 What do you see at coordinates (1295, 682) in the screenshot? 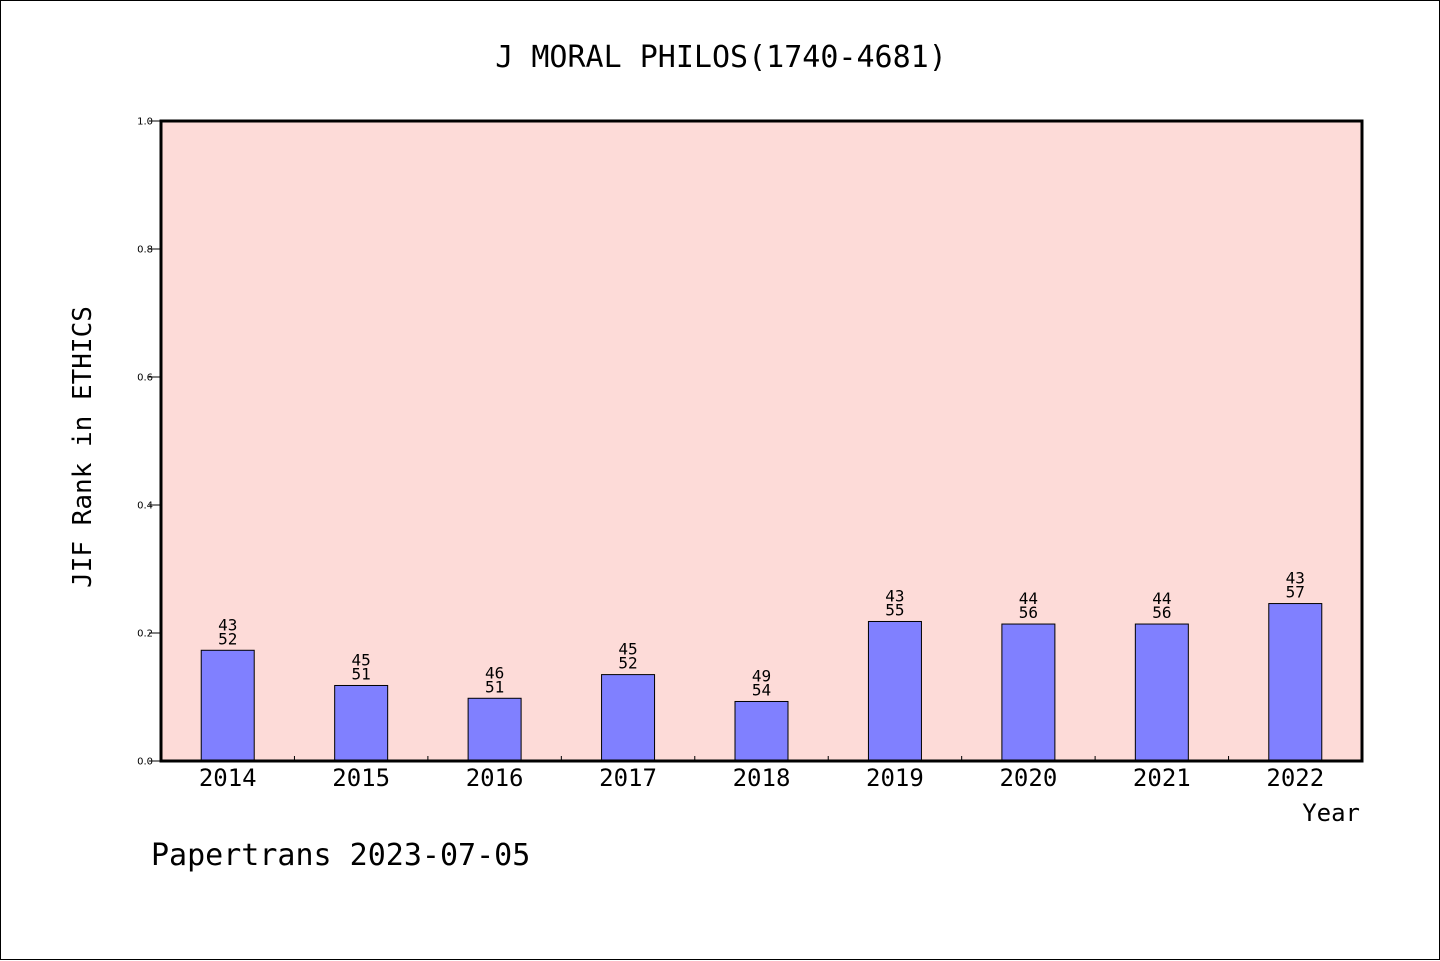
I see `bar-2022` at bounding box center [1295, 682].